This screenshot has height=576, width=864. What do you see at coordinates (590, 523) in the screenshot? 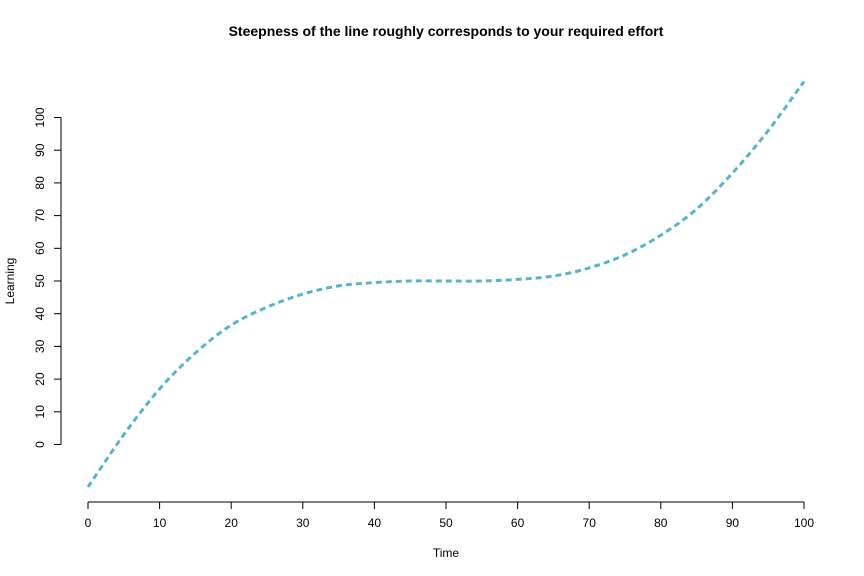
I see `x-tick-label: 70` at bounding box center [590, 523].